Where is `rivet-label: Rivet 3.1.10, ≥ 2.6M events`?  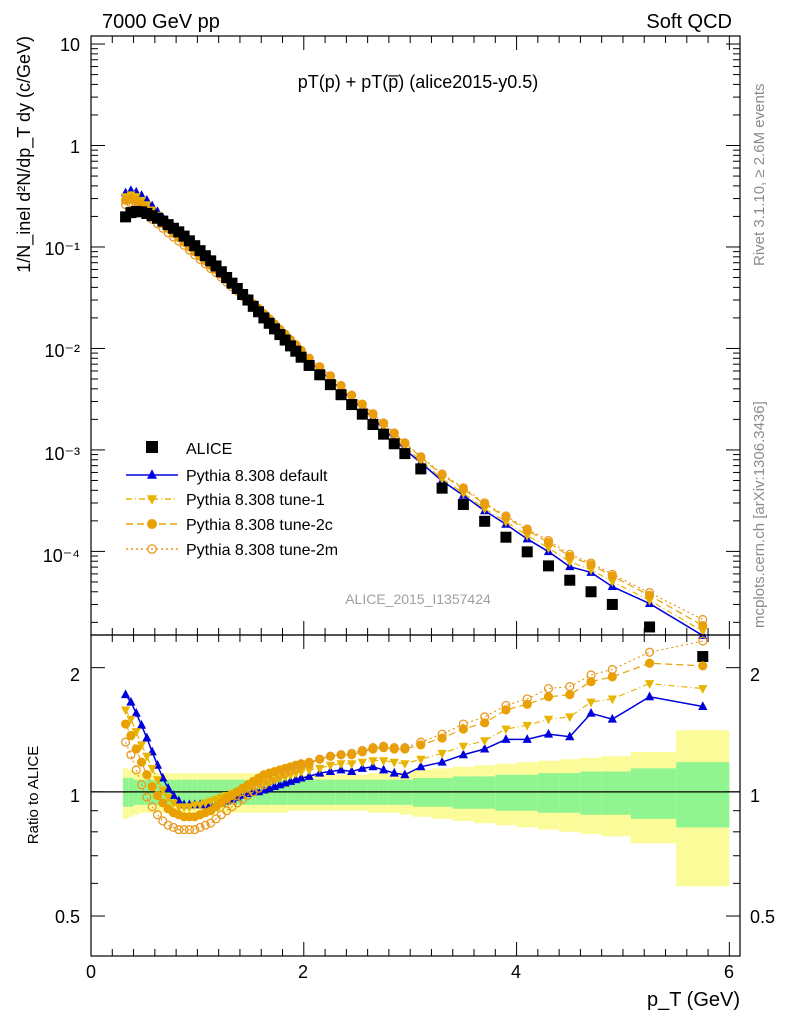
rivet-label: Rivet 3.1.10, ≥ 2.6M events is located at coordinates (759, 175).